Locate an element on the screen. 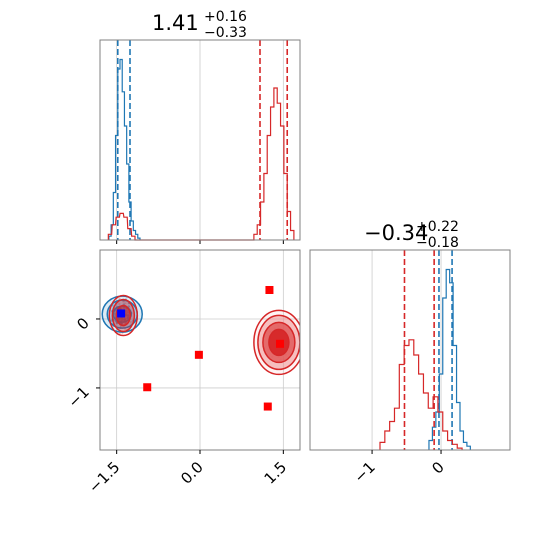 The width and height of the screenshot is (550, 550). top-title-value: 1.41 is located at coordinates (175, 23).